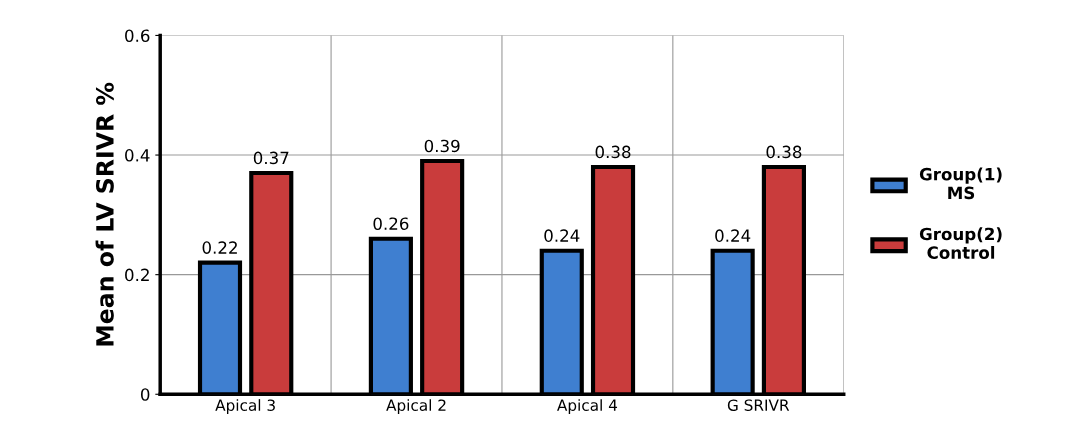 This screenshot has width=1068, height=443. What do you see at coordinates (137, 36) in the screenshot?
I see `y-tick-label: 0.6` at bounding box center [137, 36].